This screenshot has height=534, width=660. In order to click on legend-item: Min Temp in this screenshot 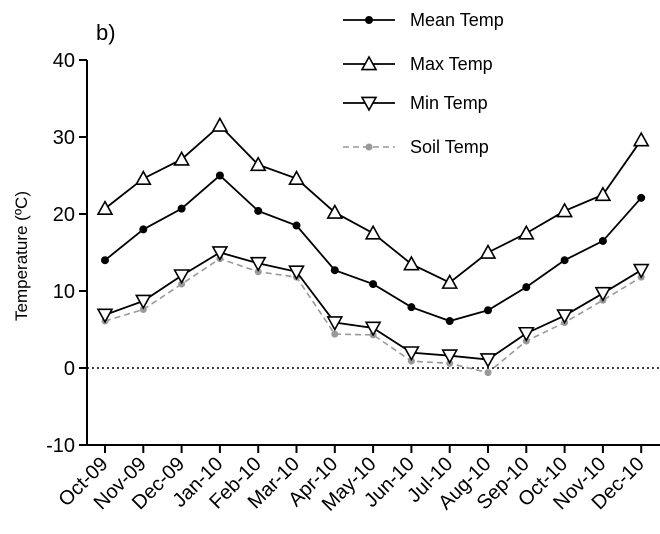, I will do `click(415, 103)`.